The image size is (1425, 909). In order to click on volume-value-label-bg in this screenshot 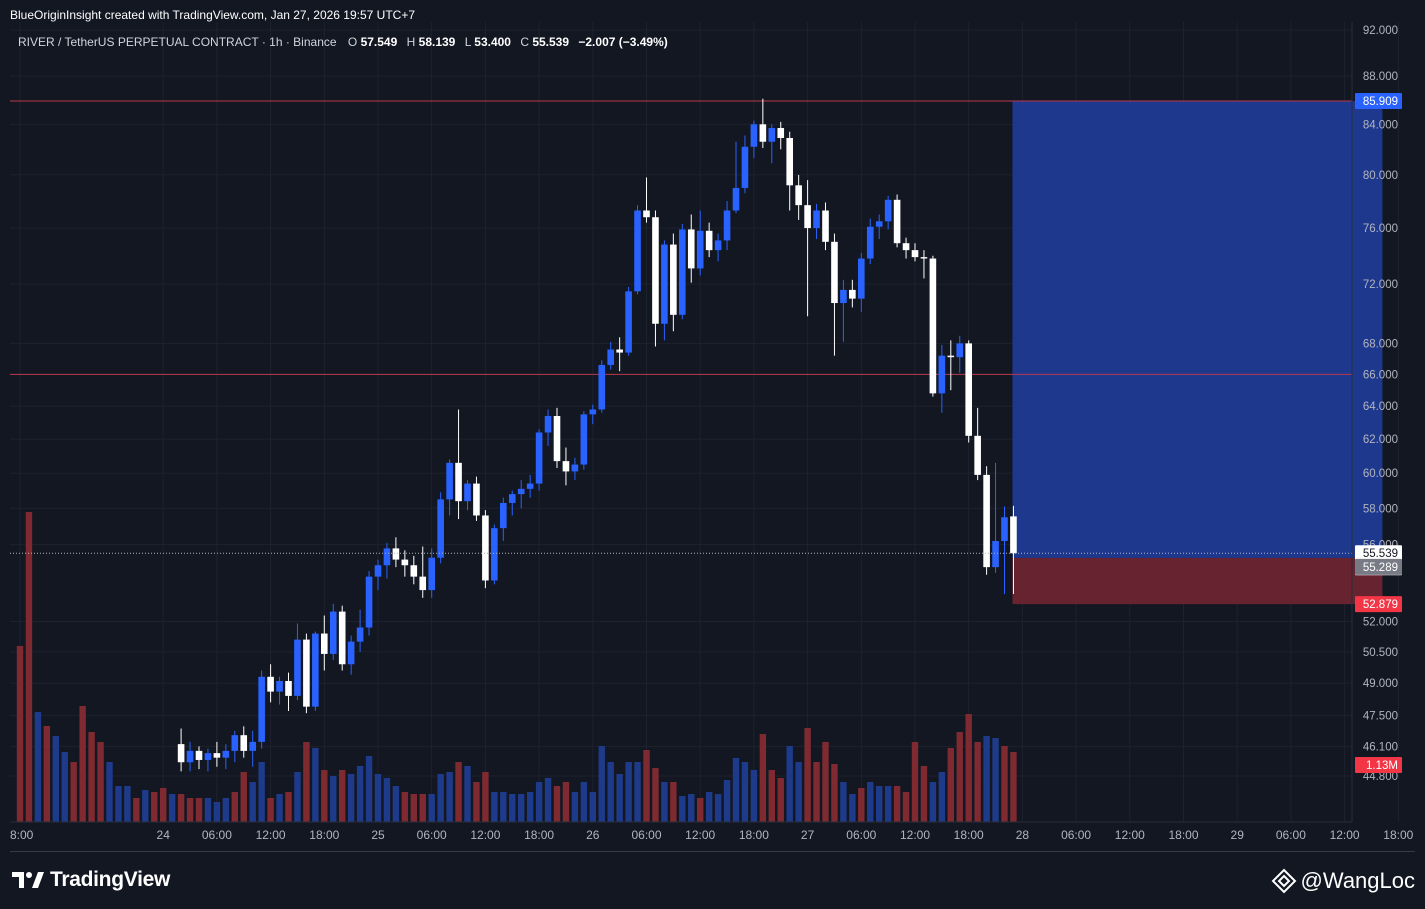, I will do `click(1378, 765)`.